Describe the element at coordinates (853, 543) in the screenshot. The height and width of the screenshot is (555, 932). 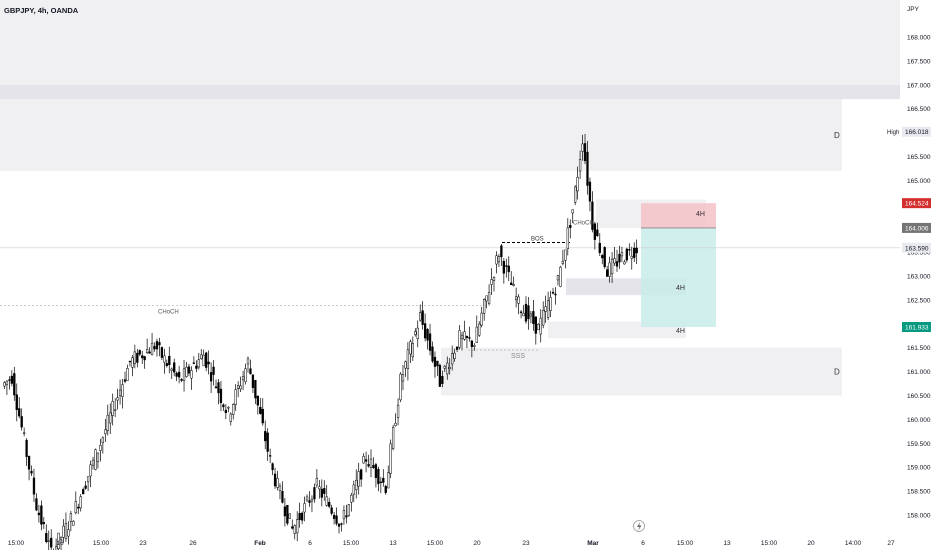
I see `time-tick-label: 14:00` at that location.